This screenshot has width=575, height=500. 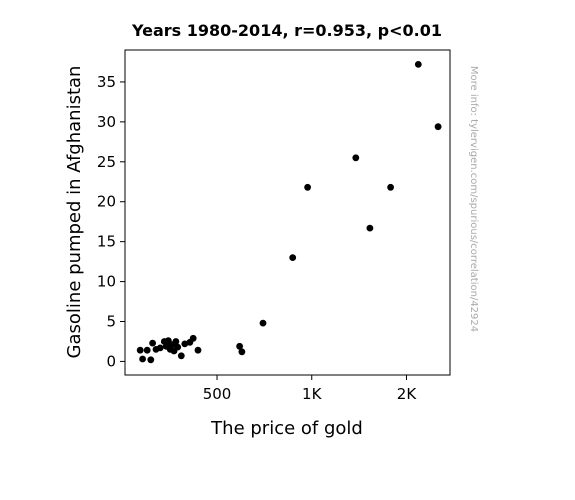 I want to click on y-tick-label: 10, so click(x=106, y=282).